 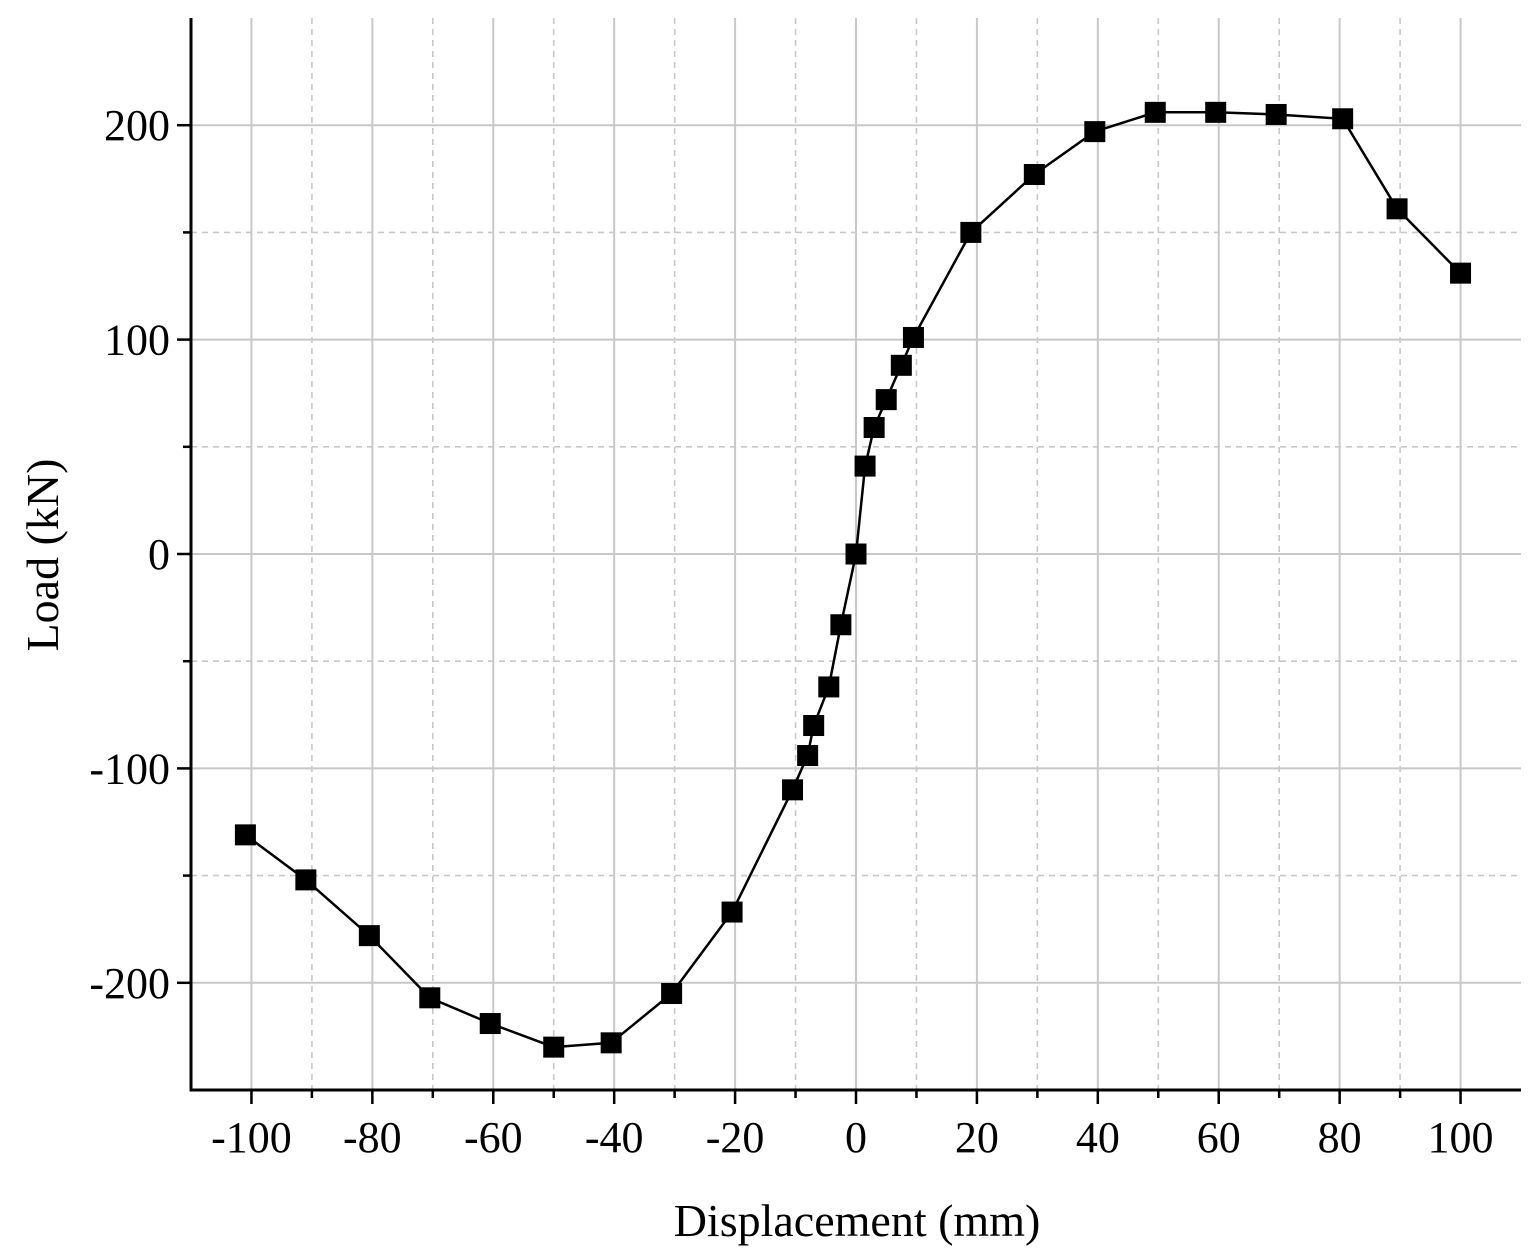 What do you see at coordinates (856, 1137) in the screenshot?
I see `x-tick-label: 0` at bounding box center [856, 1137].